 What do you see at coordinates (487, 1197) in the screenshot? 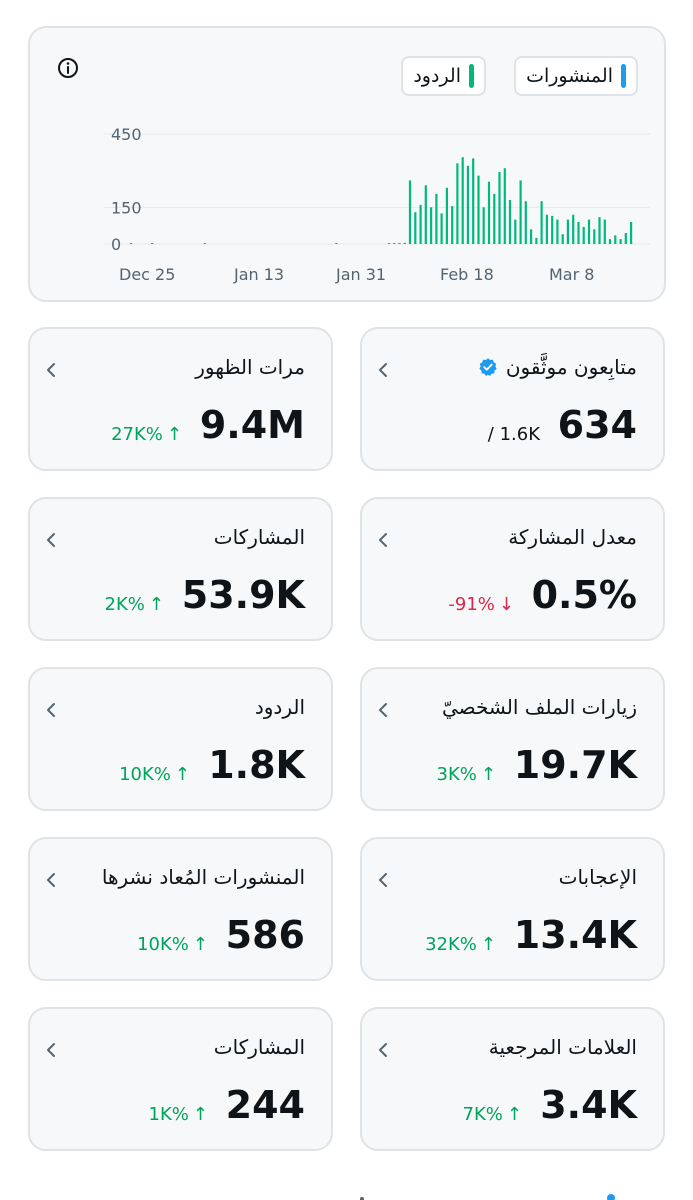
I see `bottom-partial-content` at bounding box center [487, 1197].